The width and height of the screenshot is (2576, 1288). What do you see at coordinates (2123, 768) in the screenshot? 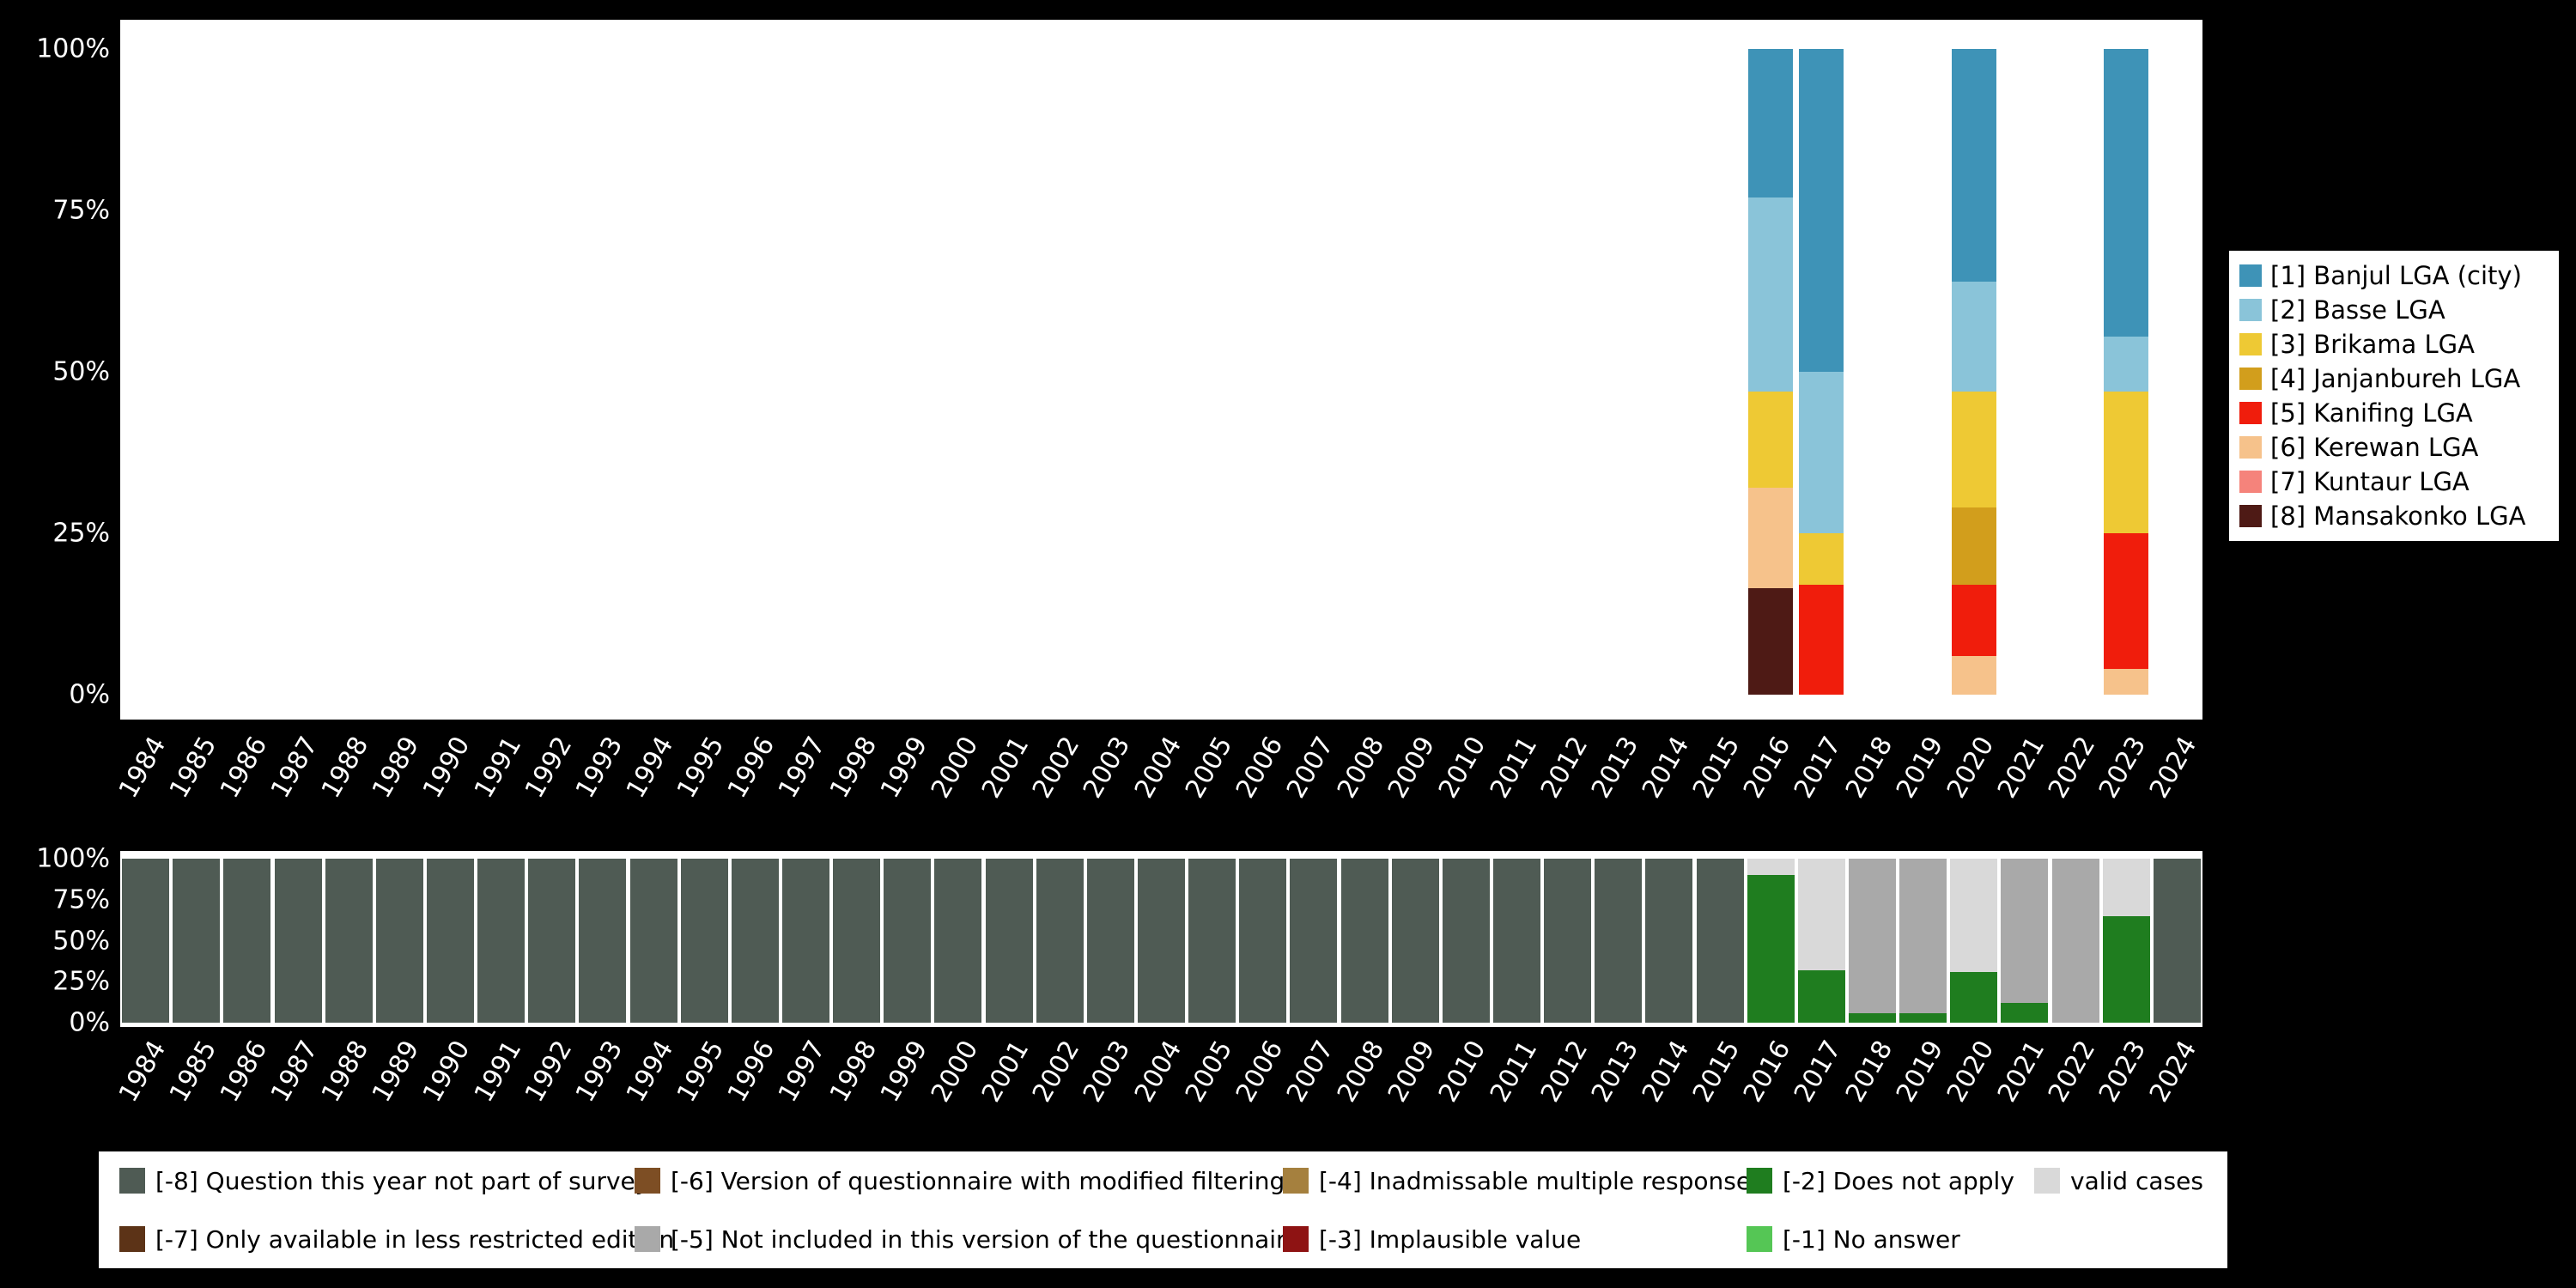
I see `x-tick-label: 2023` at bounding box center [2123, 768].